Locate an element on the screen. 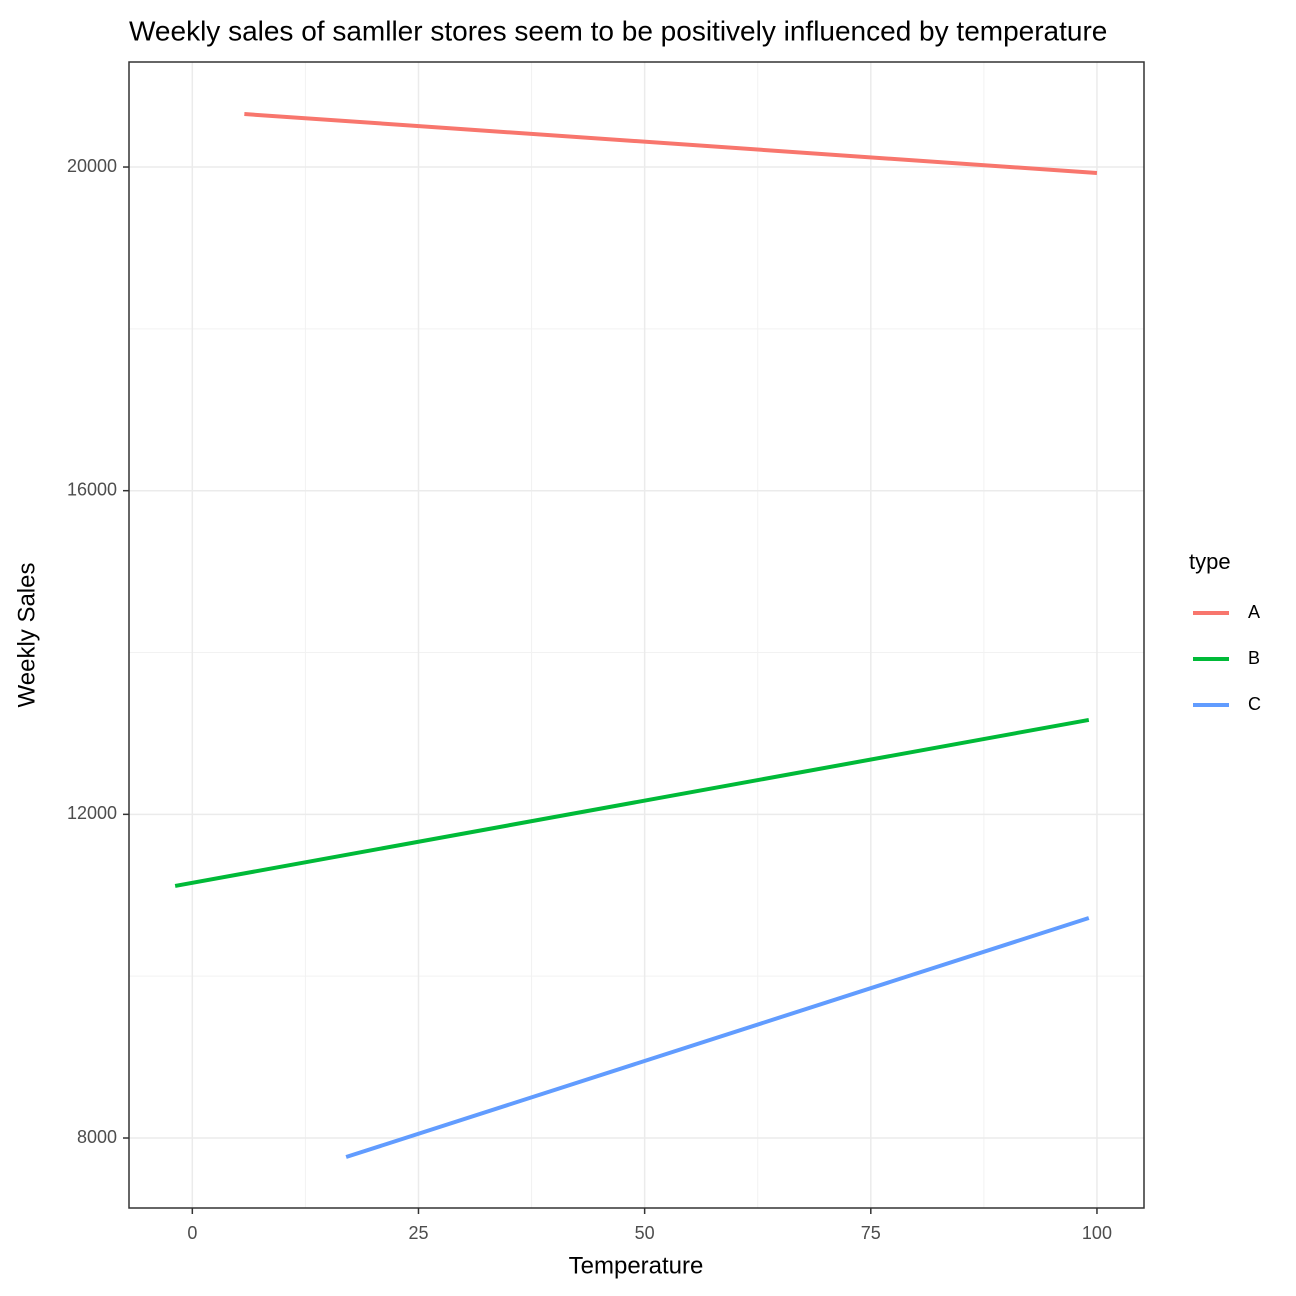  y-tick-label: 12000 is located at coordinates (92, 813).